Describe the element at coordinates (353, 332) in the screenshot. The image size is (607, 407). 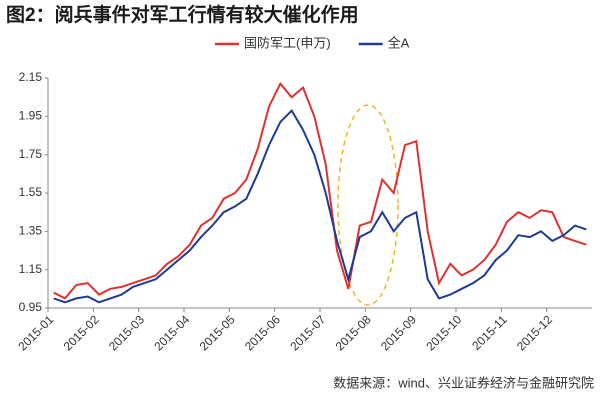
I see `x-tick-label: 2015-08` at that location.